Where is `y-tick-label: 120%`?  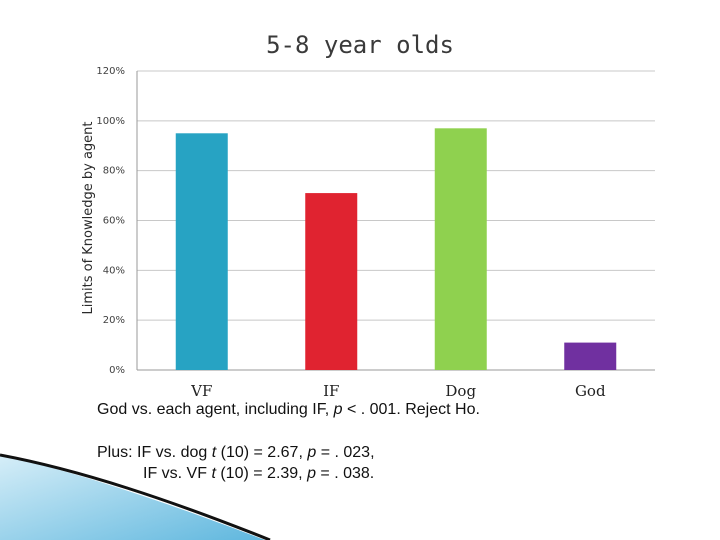
y-tick-label: 120% is located at coordinates (110, 71).